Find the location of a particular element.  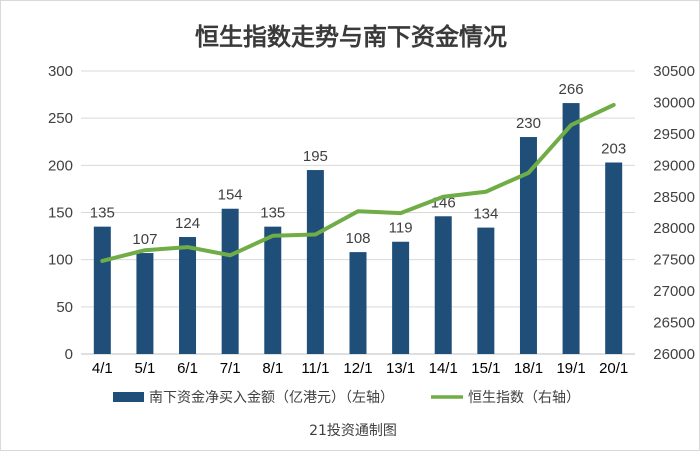

bar-value-label: 203 is located at coordinates (613, 149).